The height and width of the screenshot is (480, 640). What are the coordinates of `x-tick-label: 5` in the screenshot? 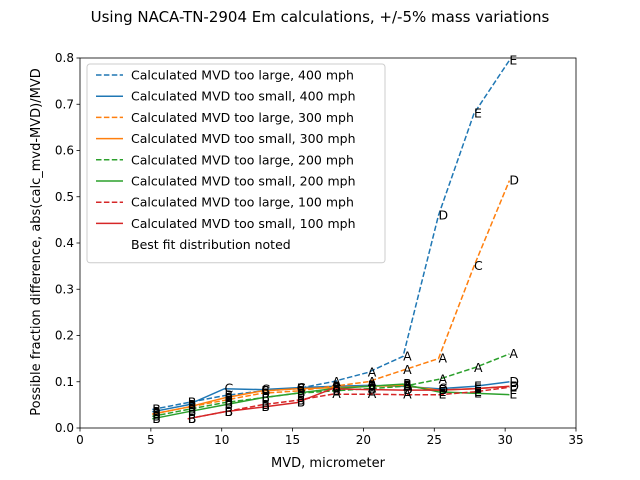 It's located at (151, 440).